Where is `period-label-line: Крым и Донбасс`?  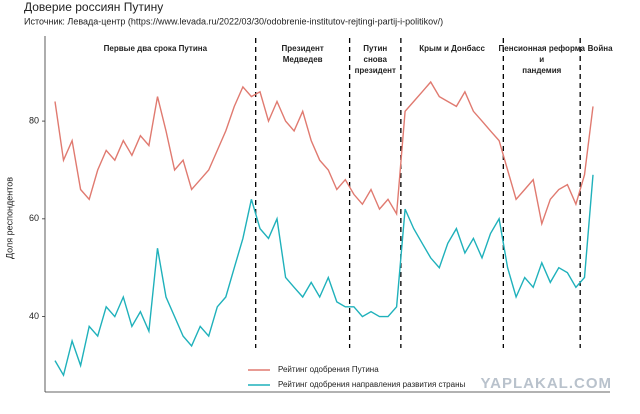 period-label-line: Крым и Донбасс is located at coordinates (452, 48).